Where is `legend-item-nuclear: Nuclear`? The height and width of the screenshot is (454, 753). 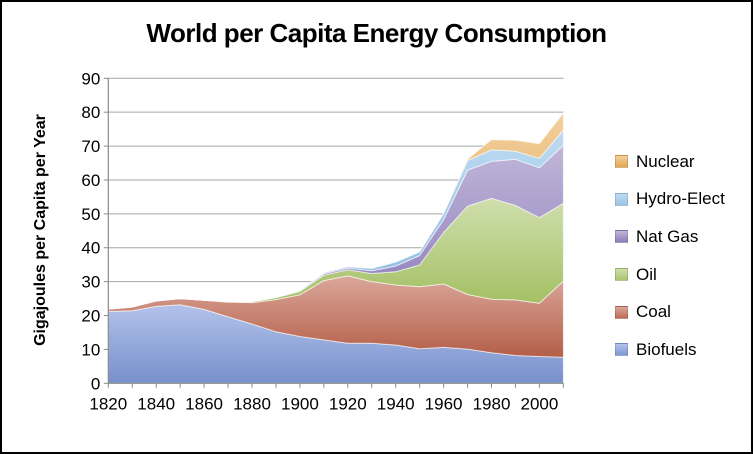 legend-item-nuclear: Nuclear is located at coordinates (682, 162).